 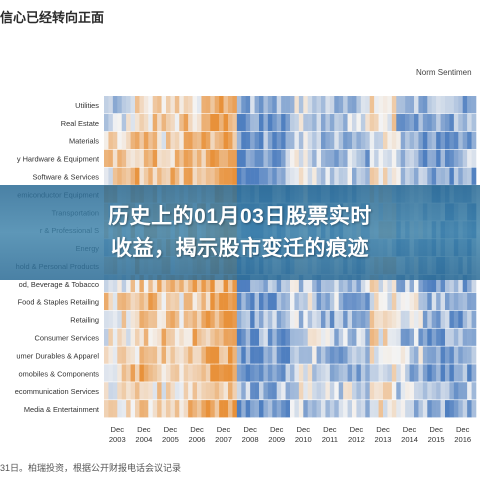 I want to click on x-tick-year: 2014, so click(x=409, y=439).